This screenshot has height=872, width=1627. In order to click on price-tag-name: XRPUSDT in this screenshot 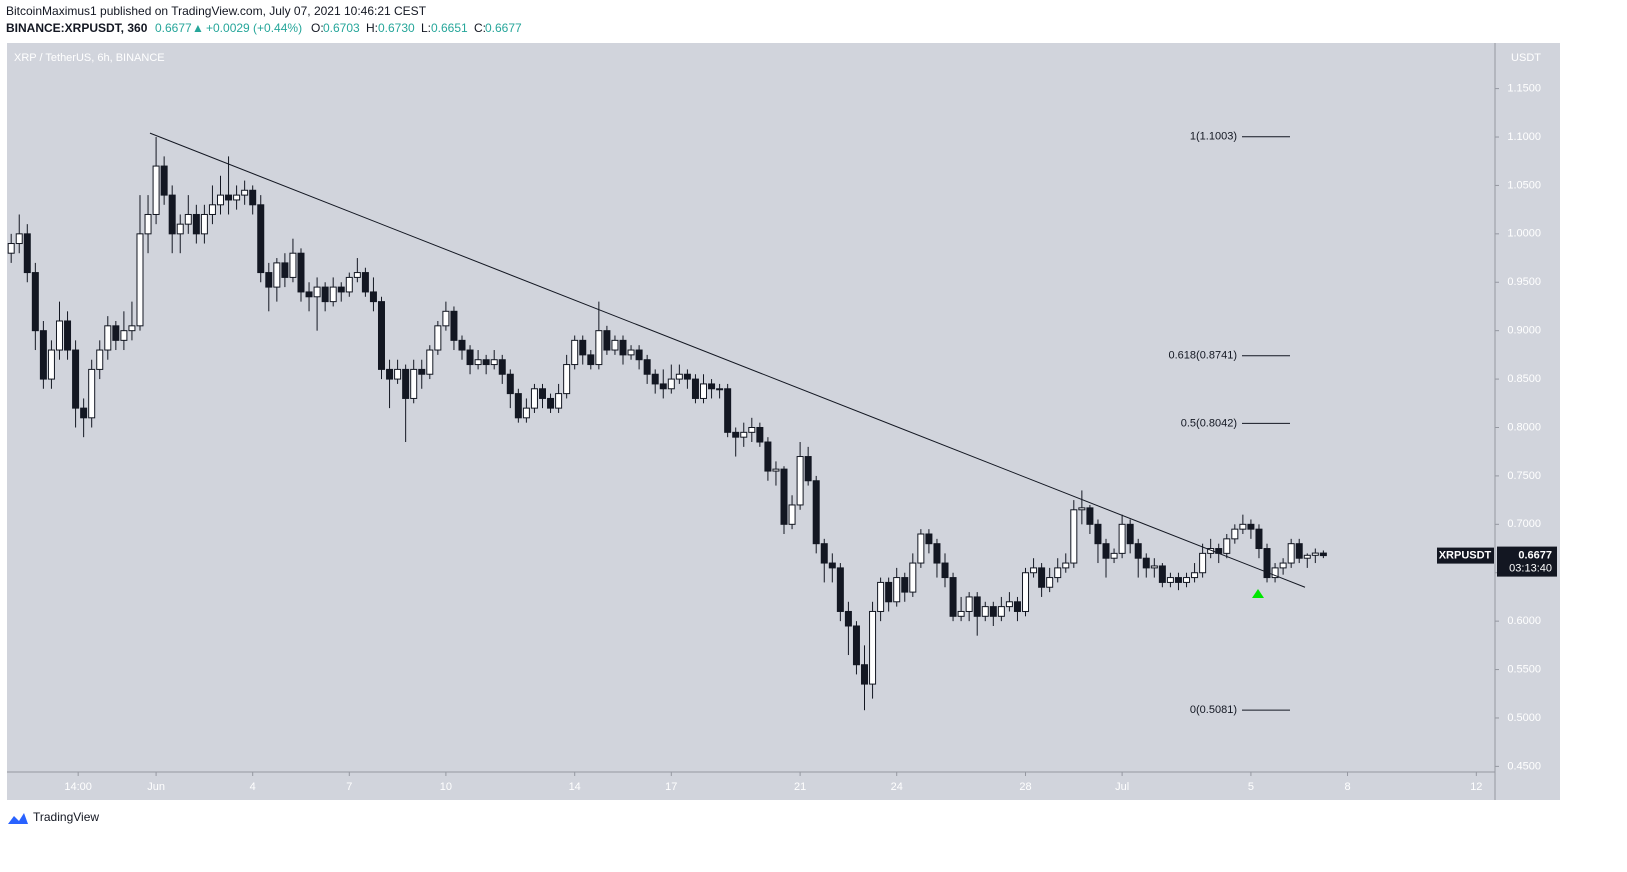, I will do `click(1465, 556)`.